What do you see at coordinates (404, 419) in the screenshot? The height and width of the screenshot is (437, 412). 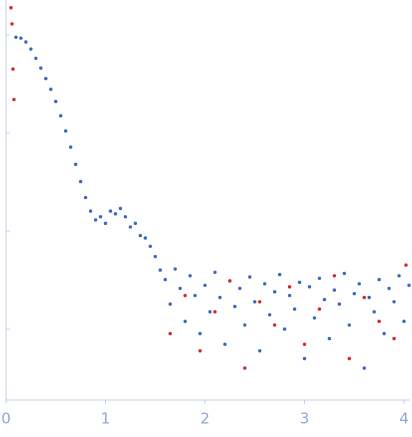 I see `x-tick-label: 4` at bounding box center [404, 419].